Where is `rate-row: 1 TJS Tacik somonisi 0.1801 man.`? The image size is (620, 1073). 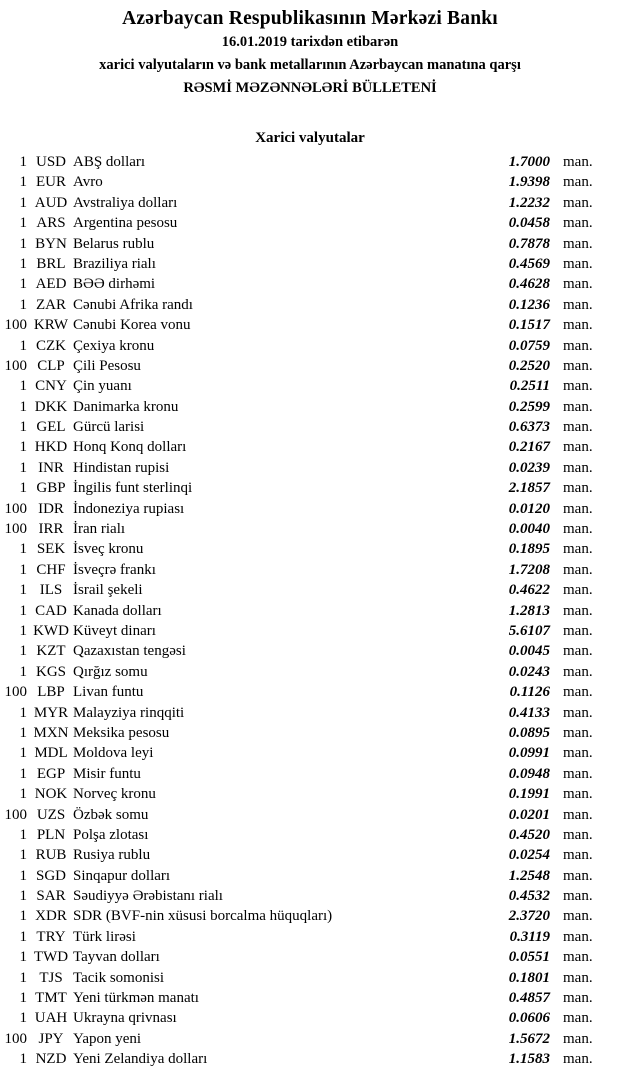 rate-row: 1 TJS Tacik somonisi 0.1801 man. is located at coordinates (310, 978).